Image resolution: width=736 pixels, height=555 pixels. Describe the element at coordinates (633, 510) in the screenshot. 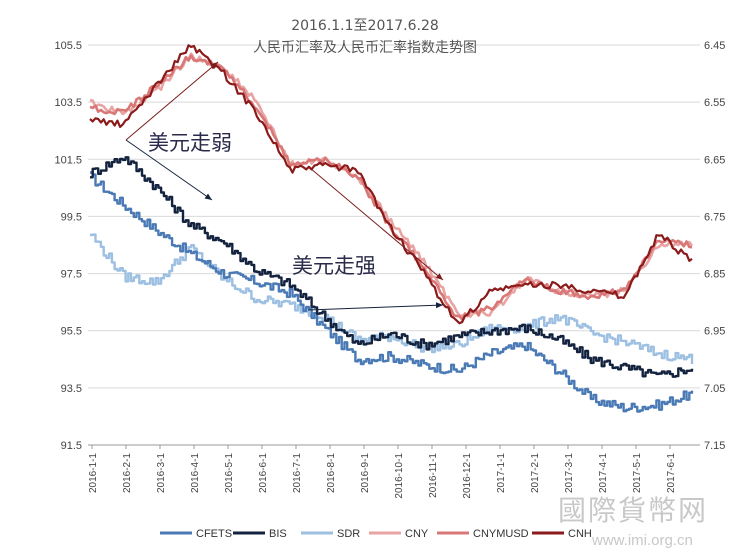

I see `watermark-logo: 國際貨幣网` at that location.